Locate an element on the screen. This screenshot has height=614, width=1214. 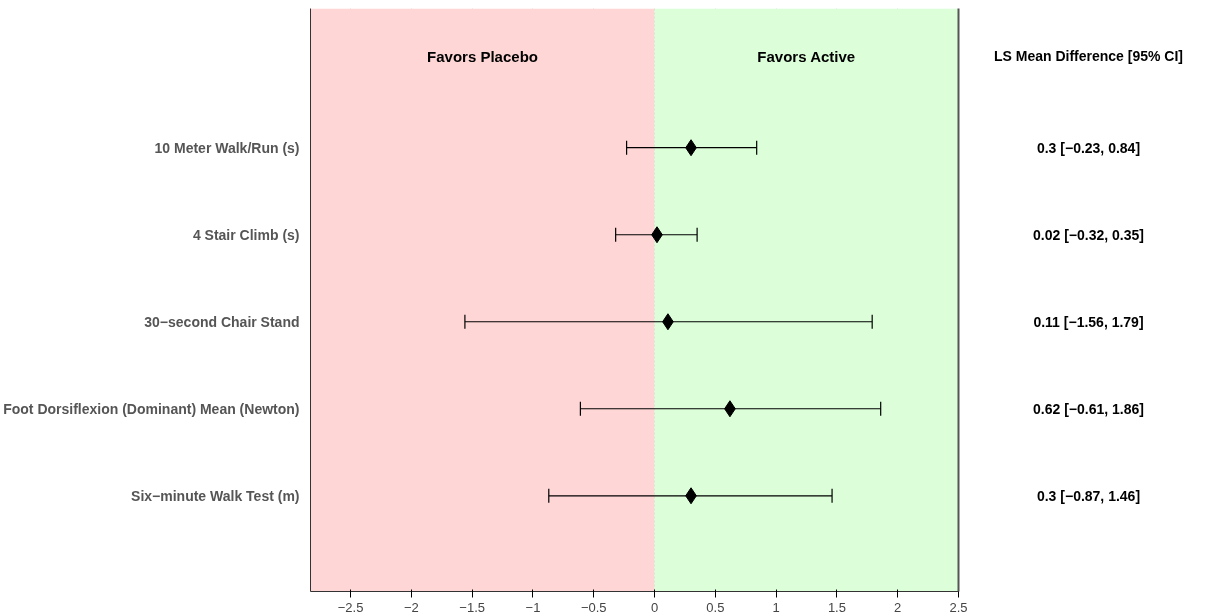
text: LS Mean Difference [95% CI] is located at coordinates (1088, 56).